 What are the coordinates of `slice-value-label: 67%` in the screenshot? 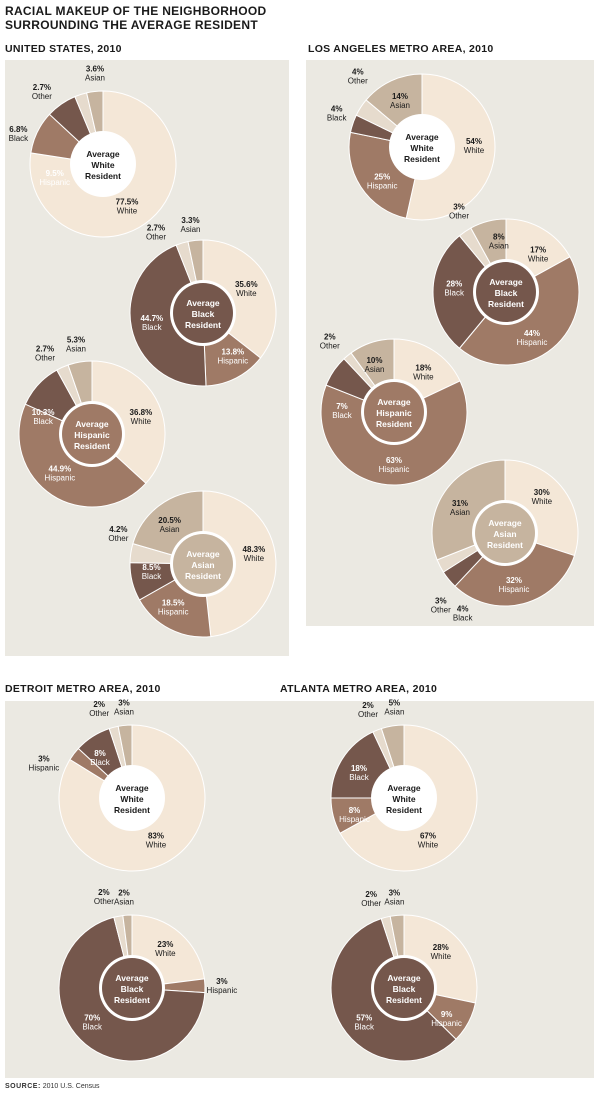 It's located at (428, 836).